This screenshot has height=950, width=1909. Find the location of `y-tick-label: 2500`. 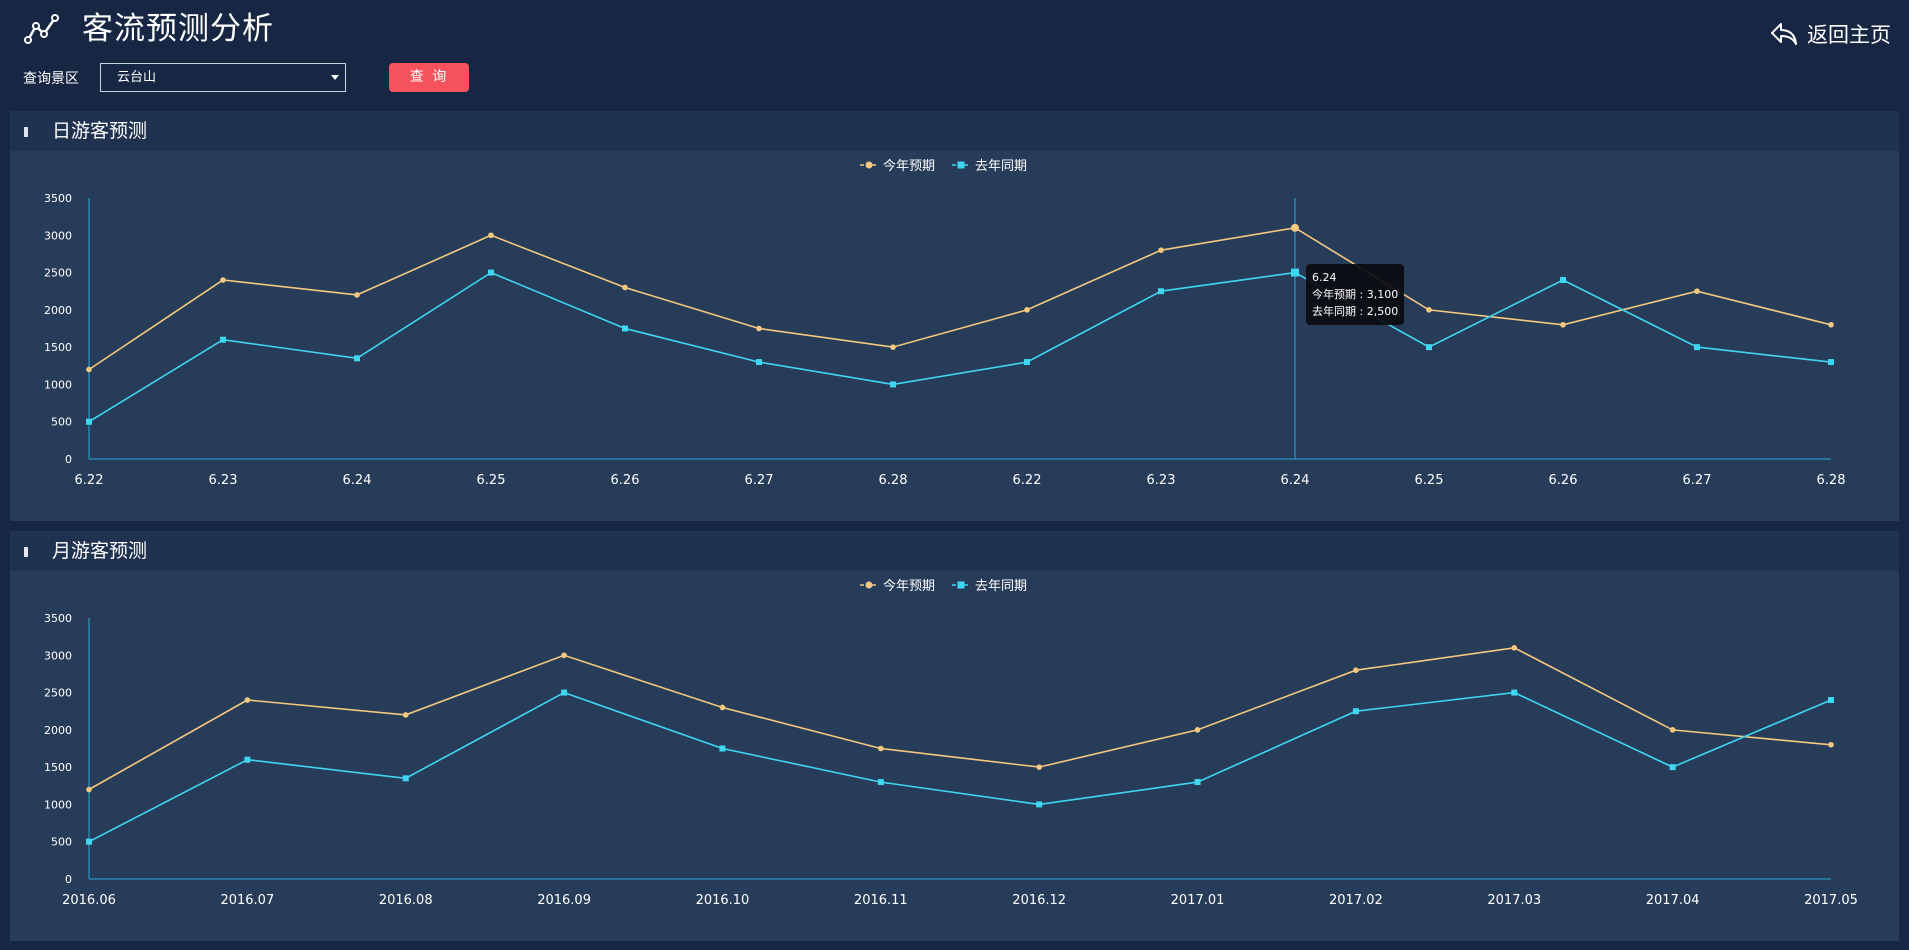

y-tick-label: 2500 is located at coordinates (58, 693).